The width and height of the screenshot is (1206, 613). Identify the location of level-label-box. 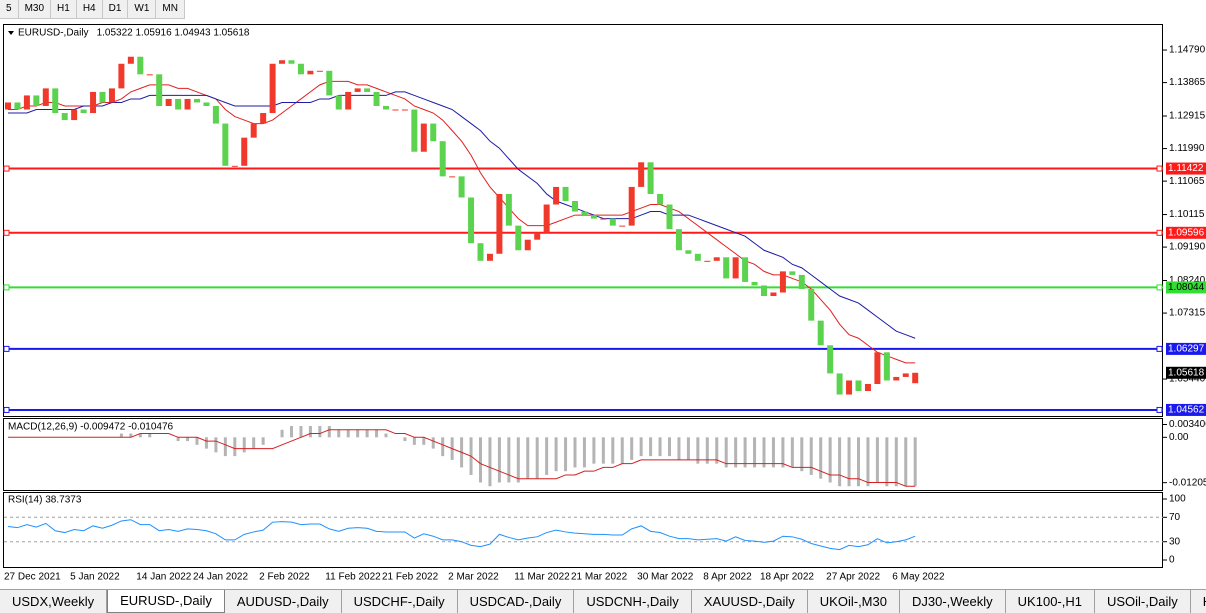
(1186, 232).